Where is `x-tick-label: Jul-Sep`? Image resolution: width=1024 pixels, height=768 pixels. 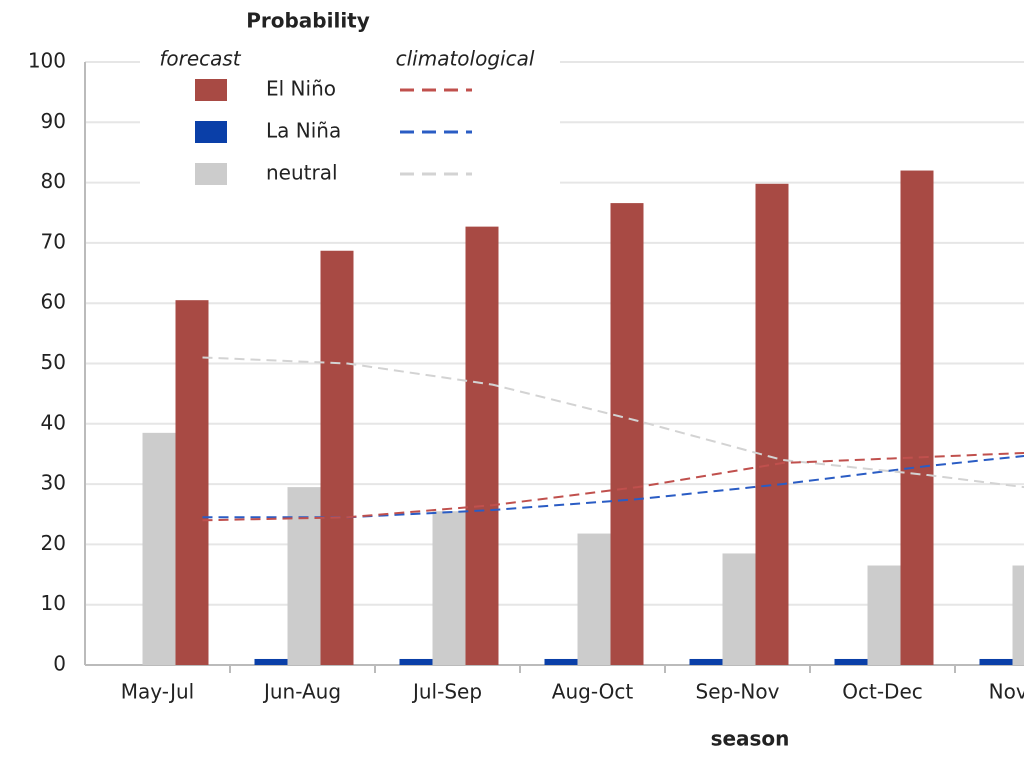
x-tick-label: Jul-Sep is located at coordinates (446, 692).